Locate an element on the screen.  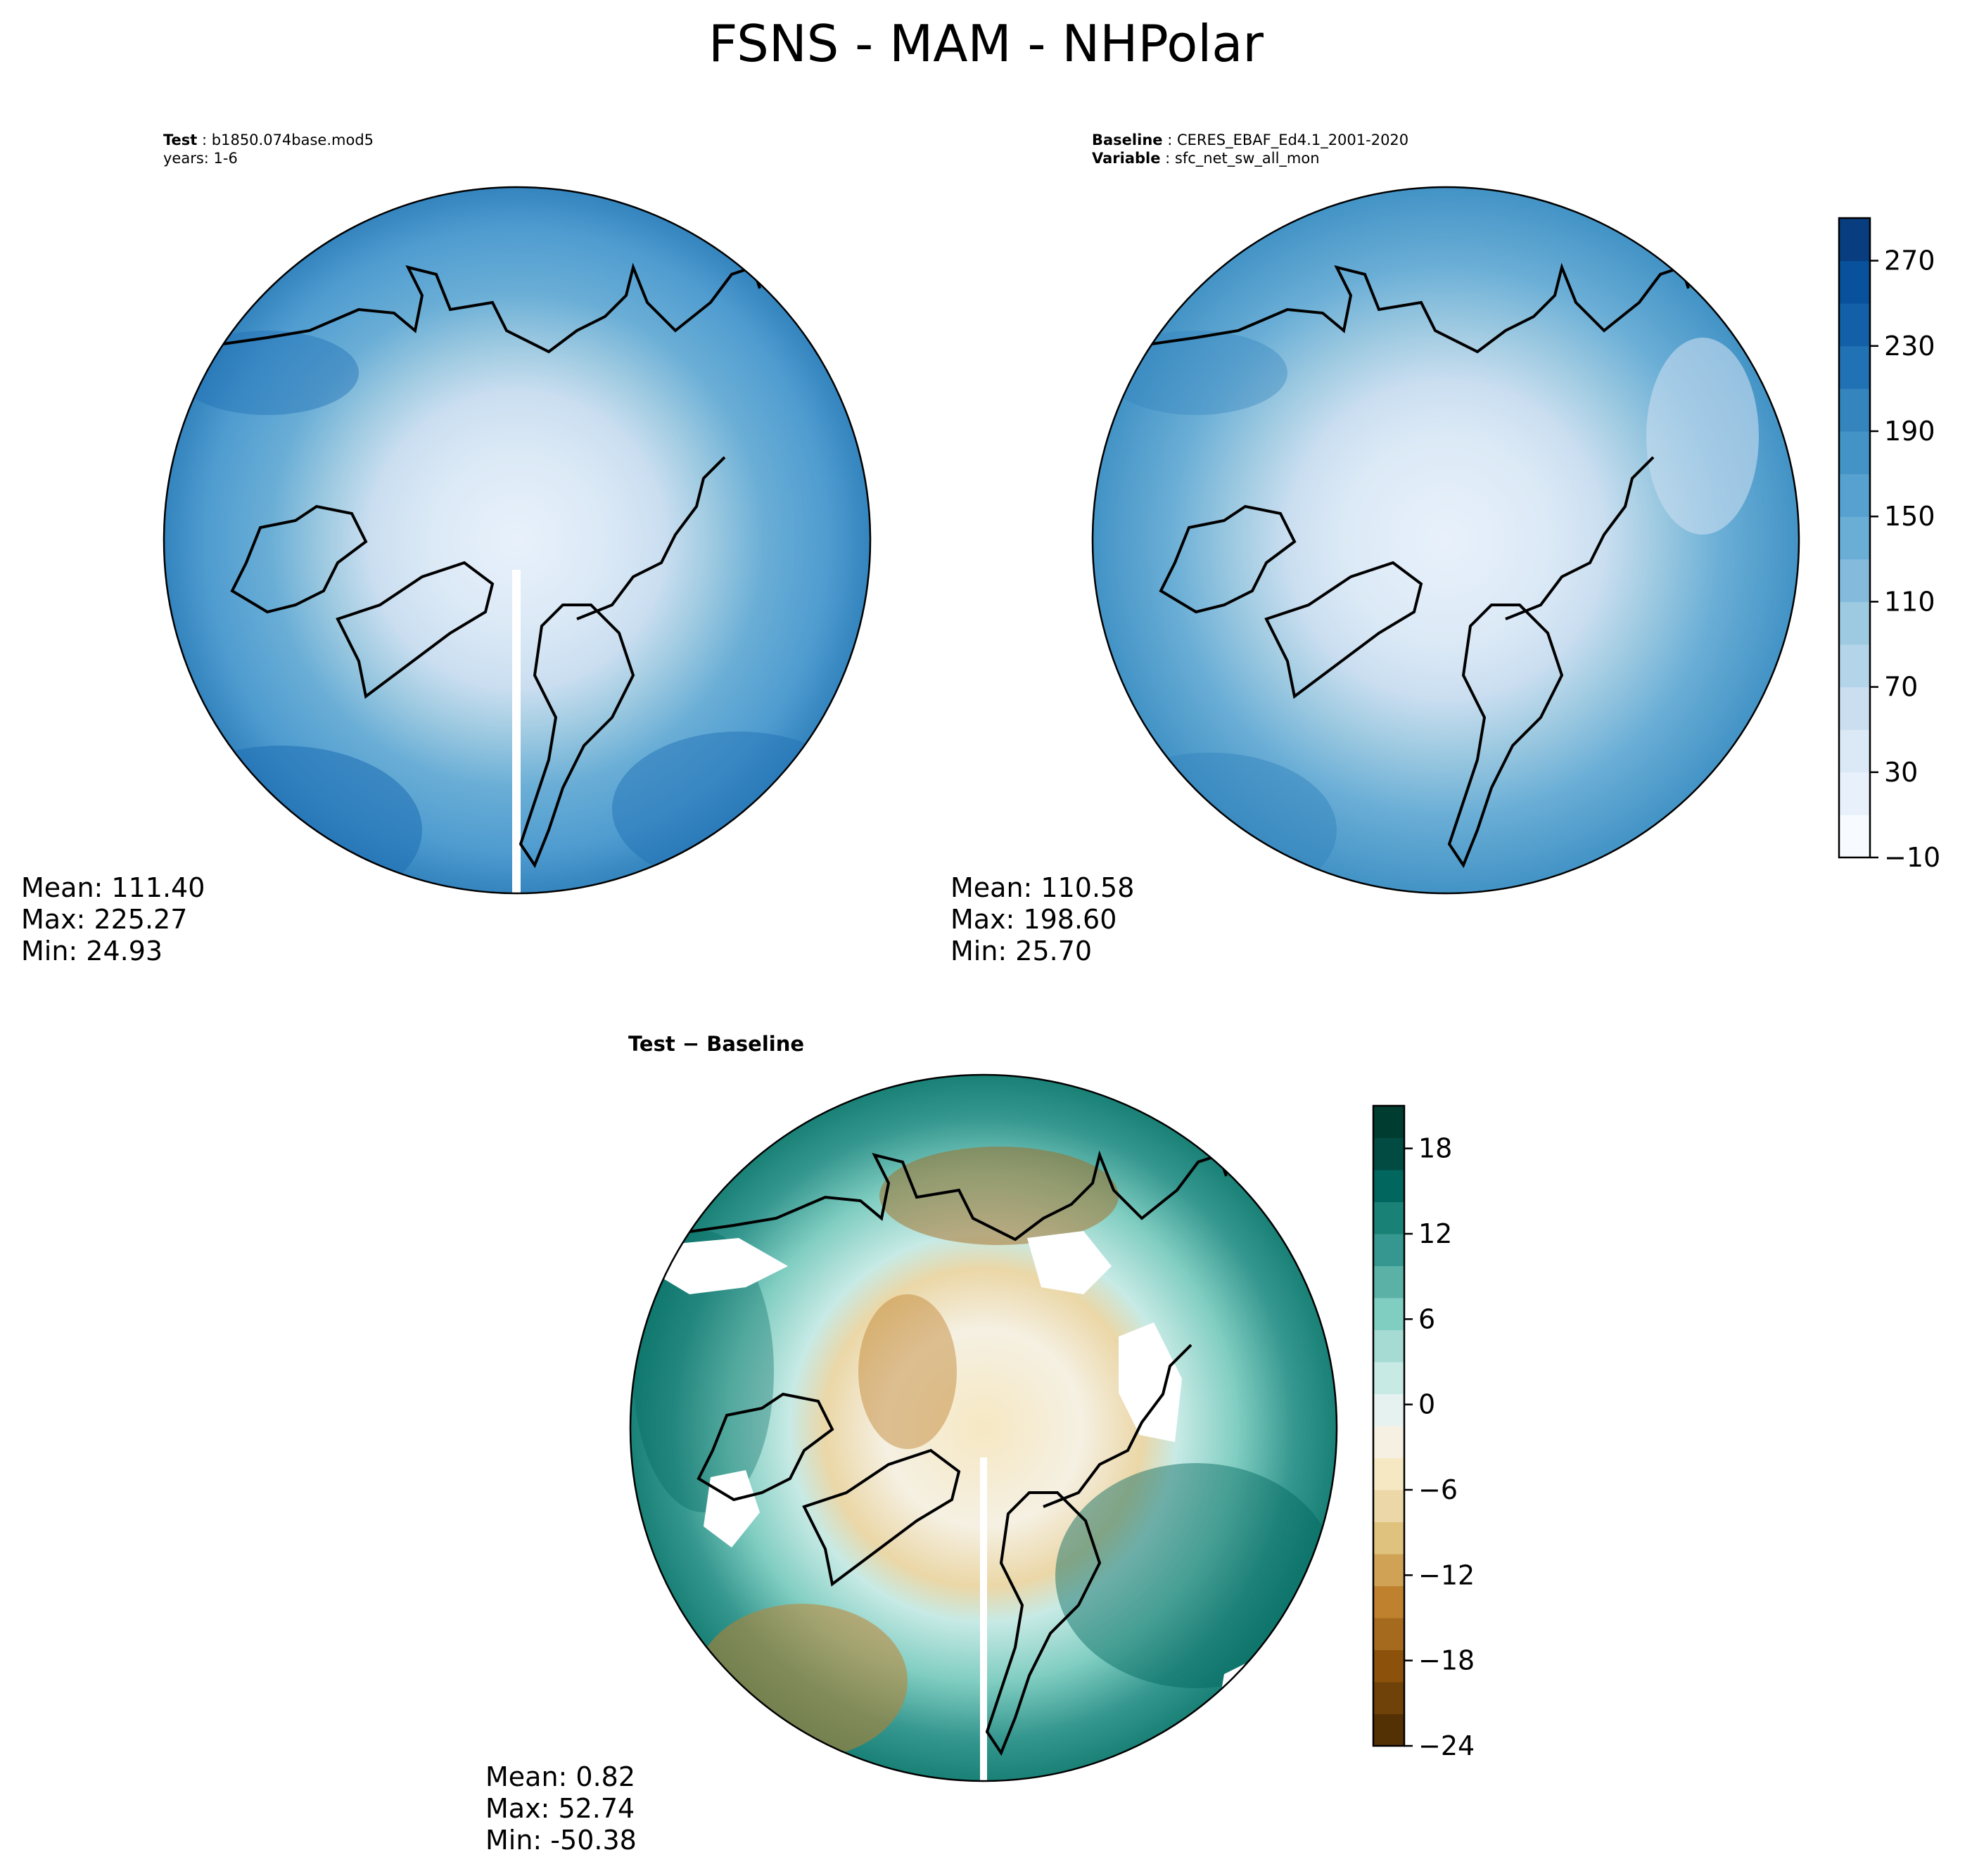
diff-colorbar-frame is located at coordinates (1389, 1425).